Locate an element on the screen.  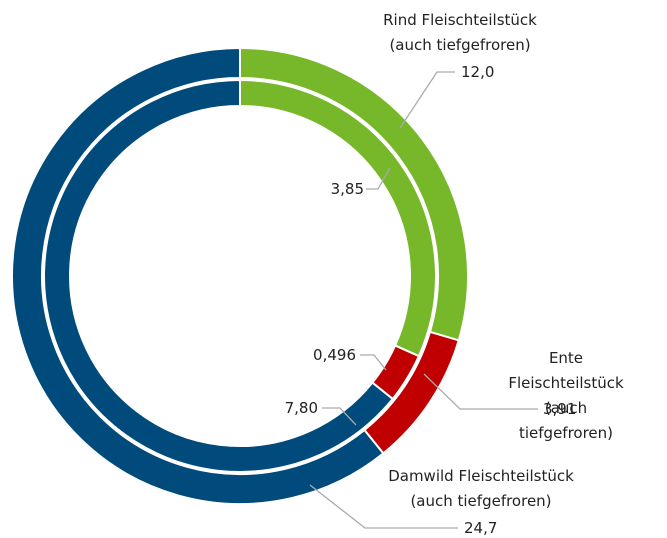
value-label: 7,80 is located at coordinates (301, 408).